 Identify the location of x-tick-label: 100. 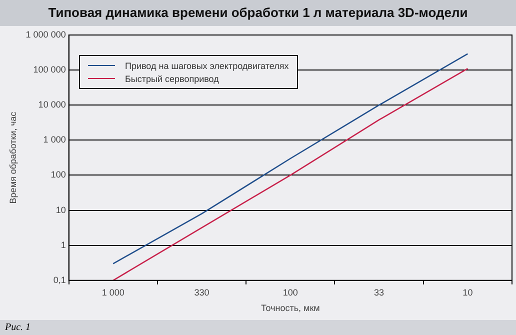
(290, 292).